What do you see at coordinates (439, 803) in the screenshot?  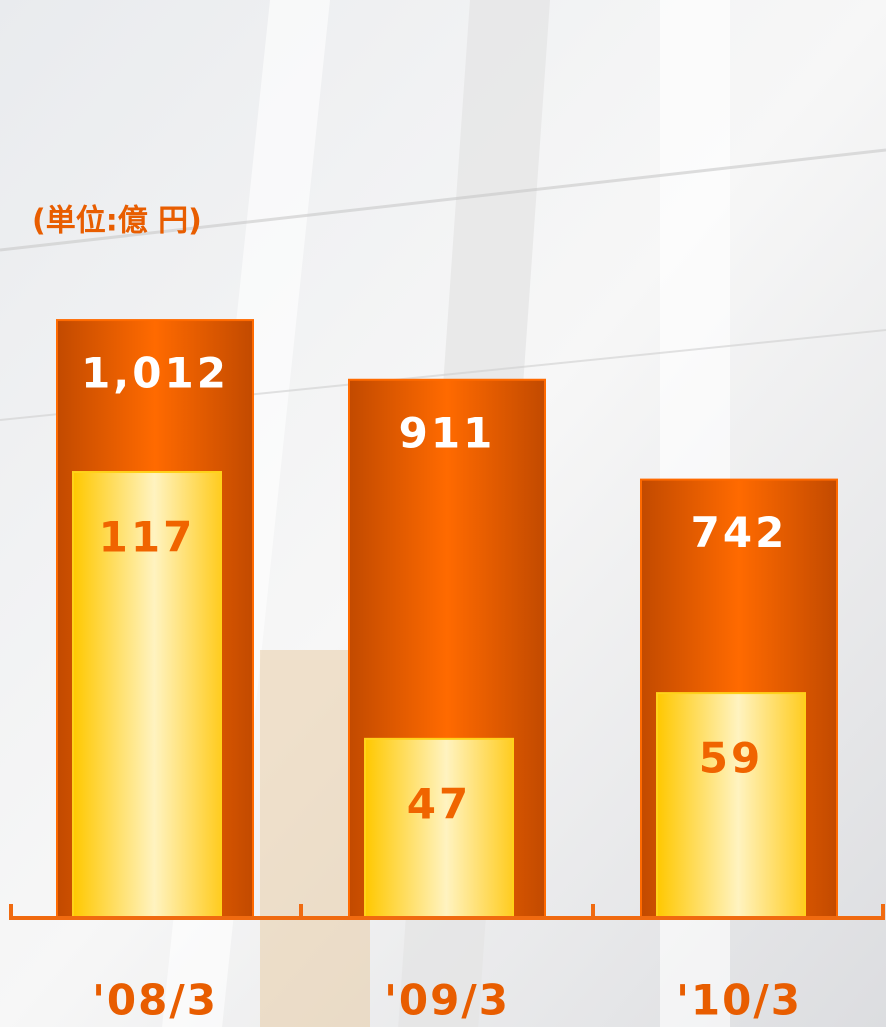 I see `value-label: 47` at bounding box center [439, 803].